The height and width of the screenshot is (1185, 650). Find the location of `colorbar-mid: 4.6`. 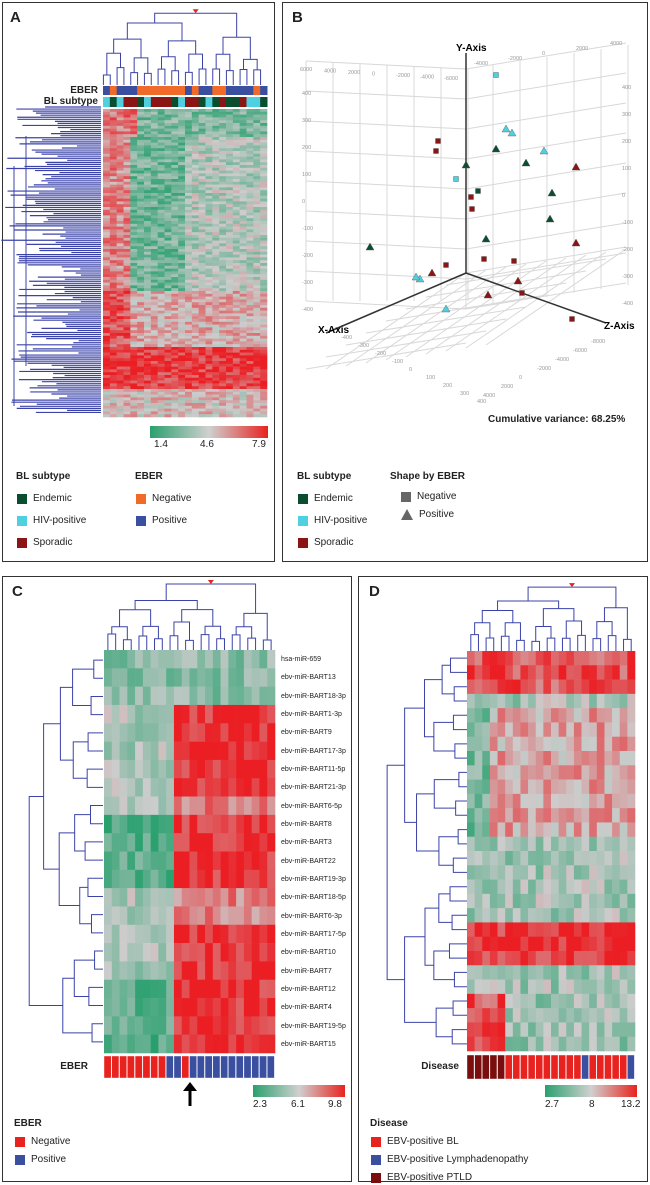

colorbar-mid: 4.6 is located at coordinates (207, 444).